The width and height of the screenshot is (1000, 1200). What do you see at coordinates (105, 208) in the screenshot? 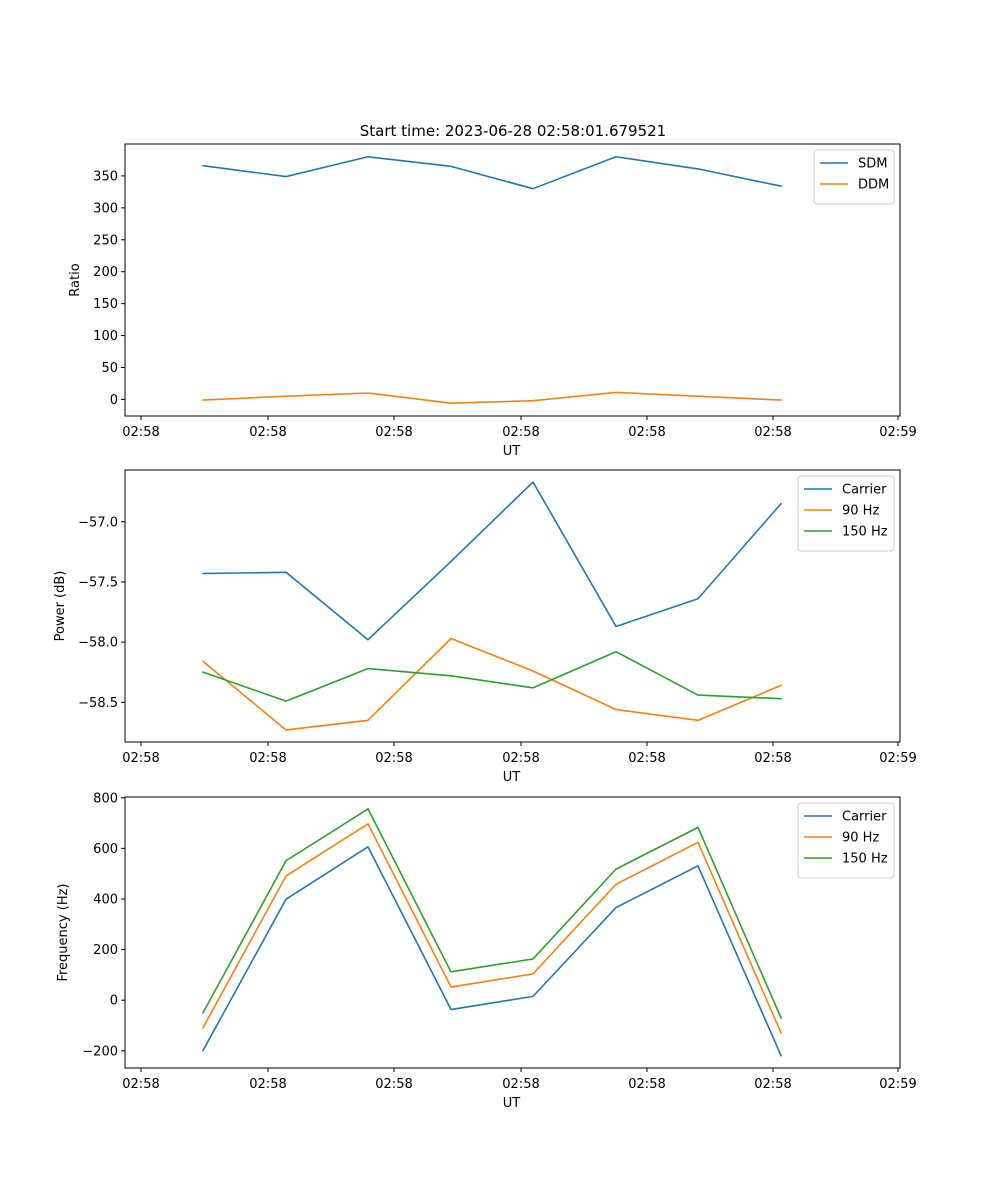
I see `y-tick-label: 300` at bounding box center [105, 208].